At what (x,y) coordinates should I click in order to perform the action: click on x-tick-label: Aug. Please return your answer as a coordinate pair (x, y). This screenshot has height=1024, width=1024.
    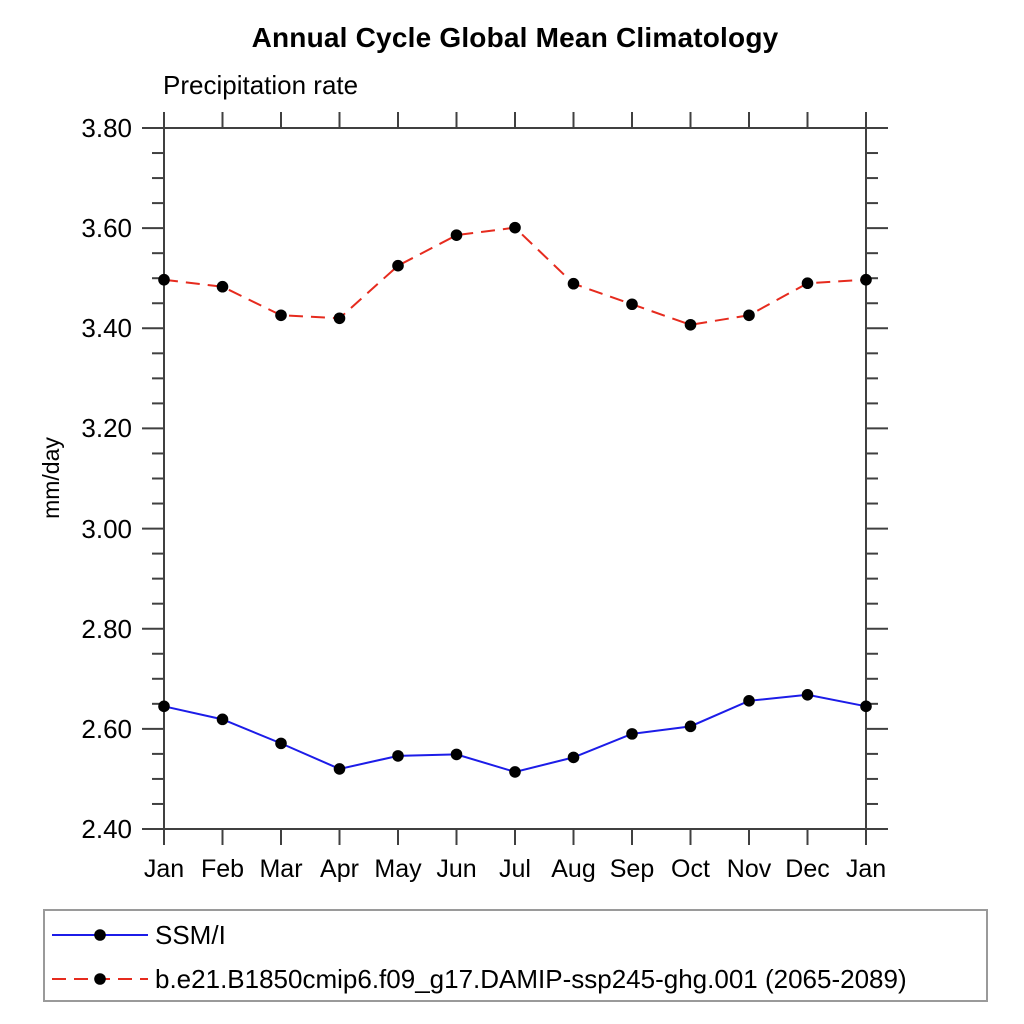
    Looking at the image, I should click on (573, 869).